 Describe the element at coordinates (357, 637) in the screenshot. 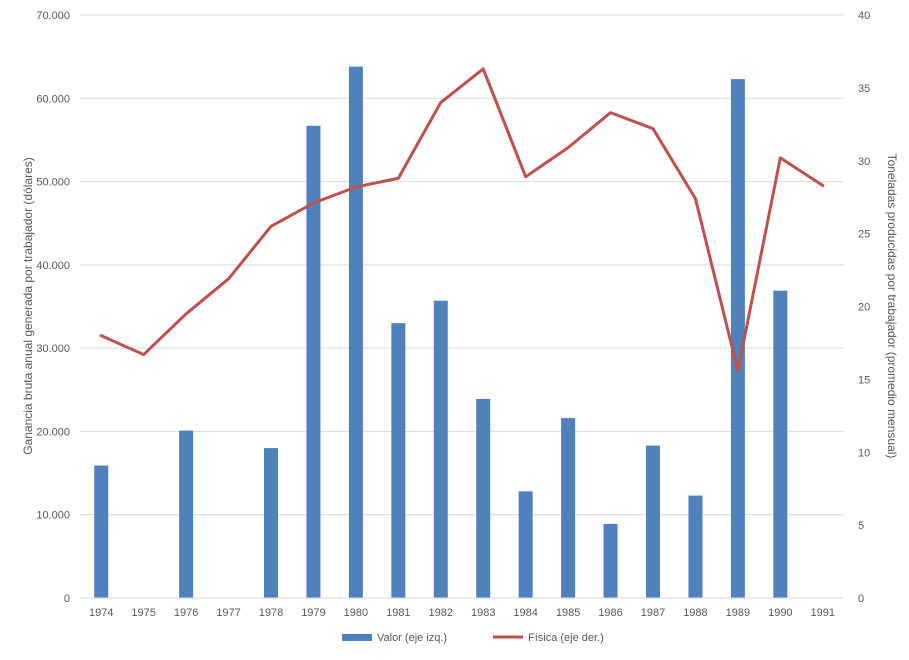

I see `legend-swatch-bar` at that location.